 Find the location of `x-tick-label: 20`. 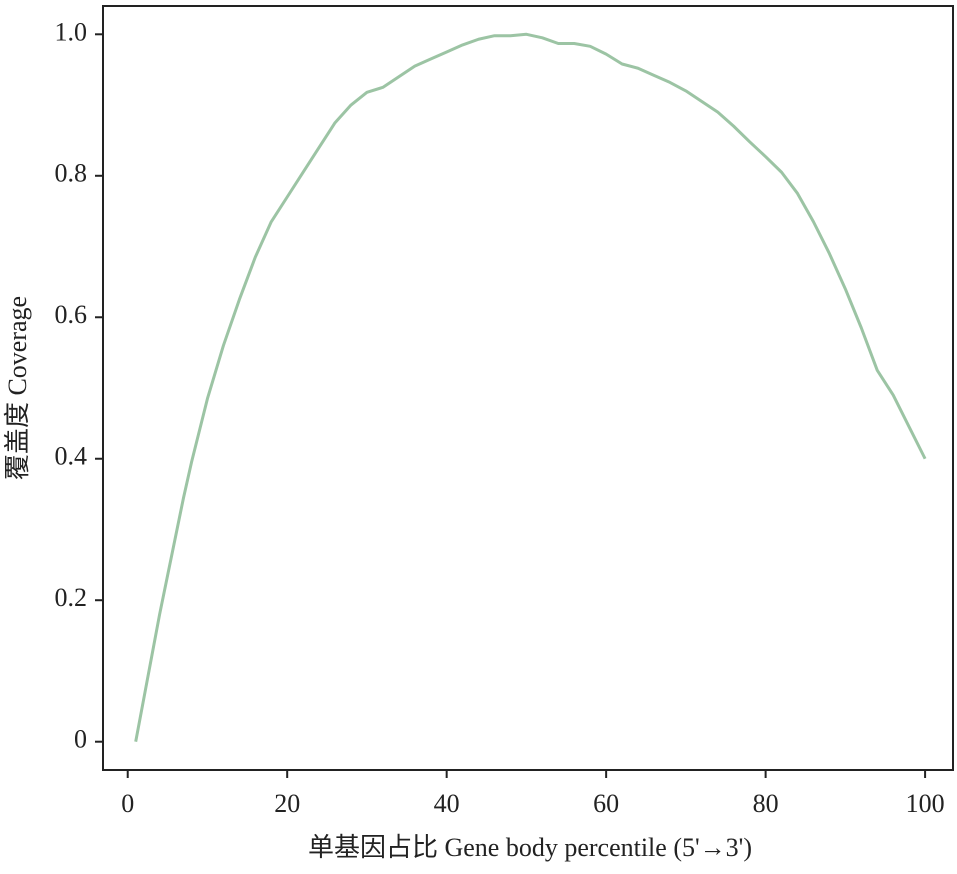

x-tick-label: 20 is located at coordinates (287, 803).